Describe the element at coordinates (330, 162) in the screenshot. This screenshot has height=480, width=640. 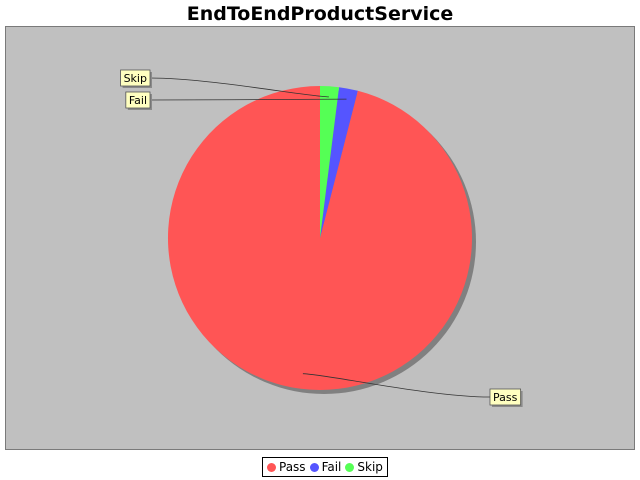
I see `pie-slice-skip` at that location.